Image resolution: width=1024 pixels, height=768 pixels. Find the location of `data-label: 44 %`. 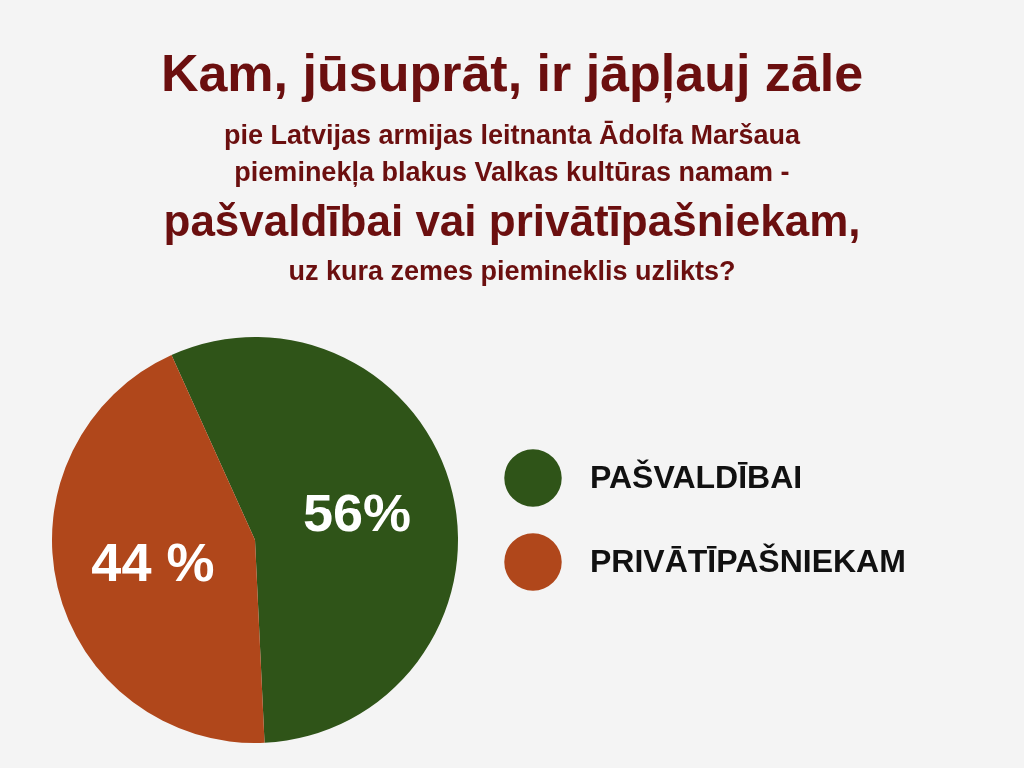

data-label: 44 % is located at coordinates (153, 561).